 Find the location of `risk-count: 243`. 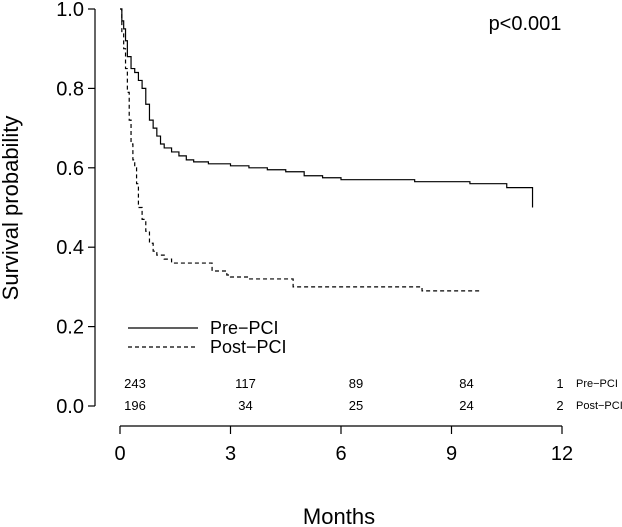

risk-count: 243 is located at coordinates (135, 383).